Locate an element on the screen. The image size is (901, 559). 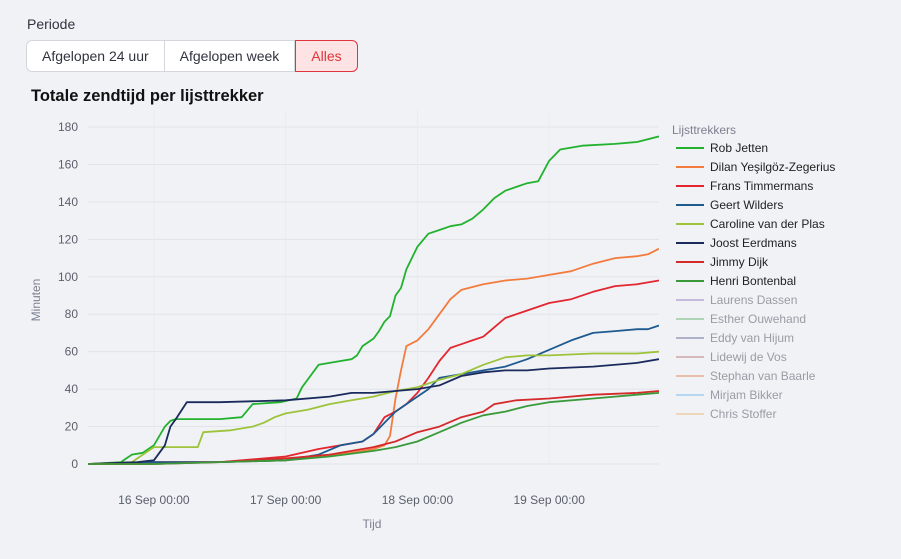
legend-item: Frans Timmermans is located at coordinates (744, 186).